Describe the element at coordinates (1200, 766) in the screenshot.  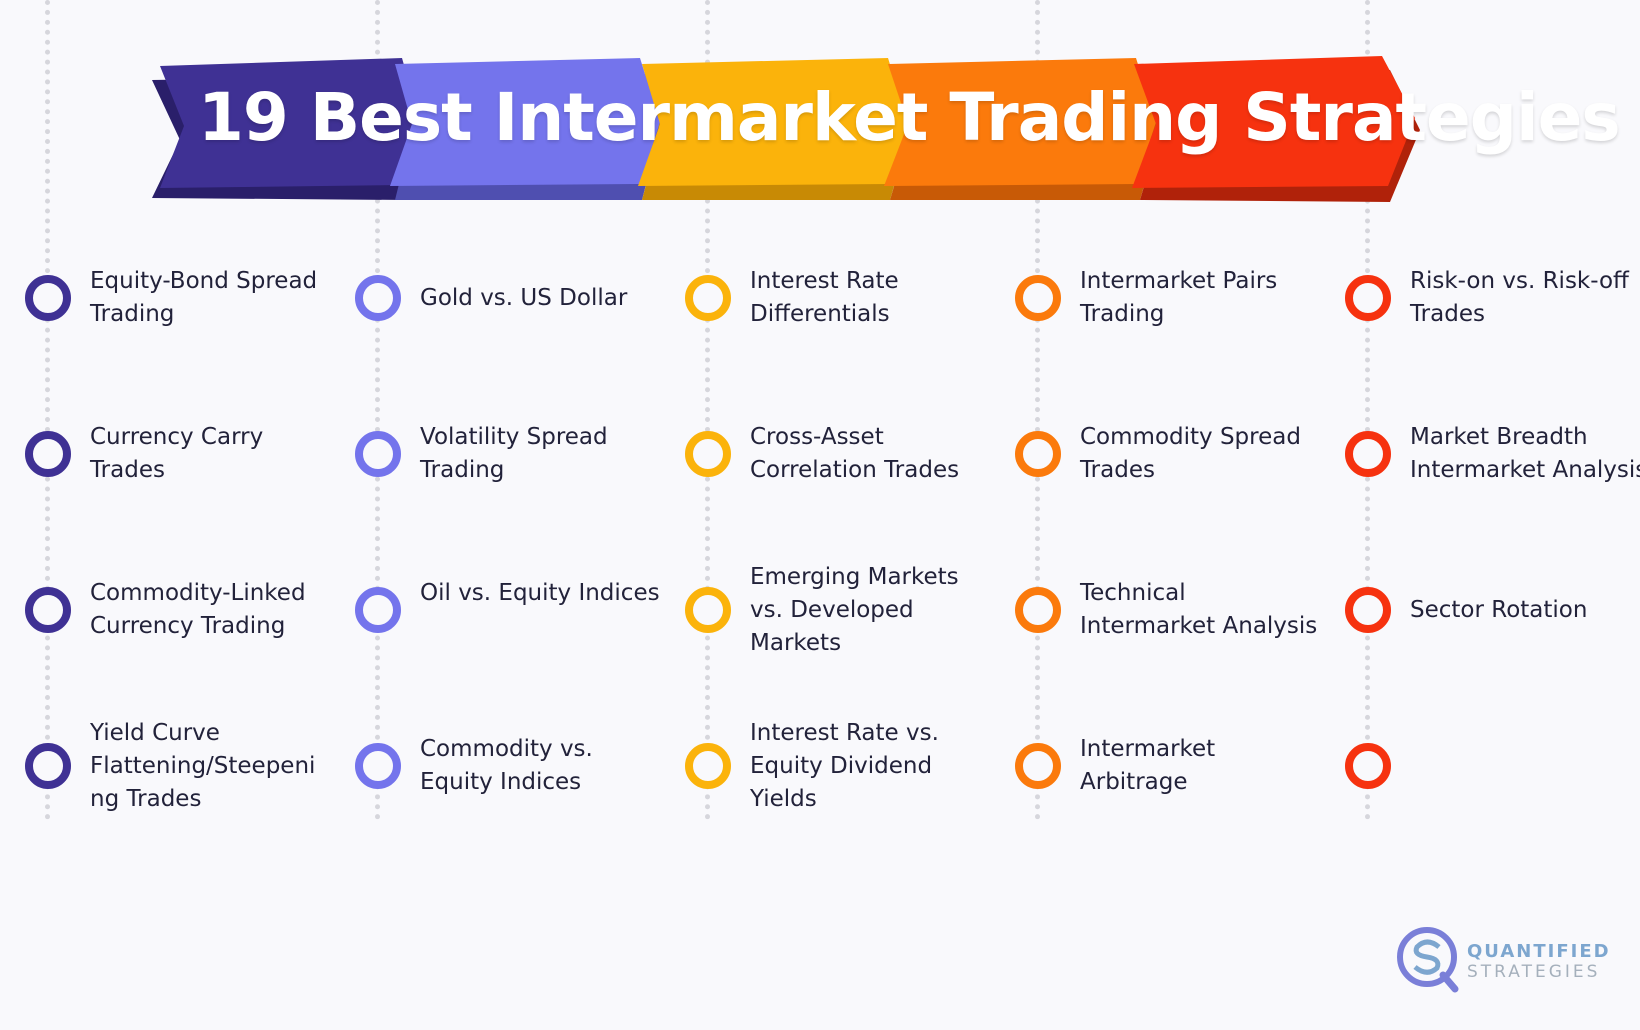
I see `strategy-label: Intermarket Arbitrage` at that location.